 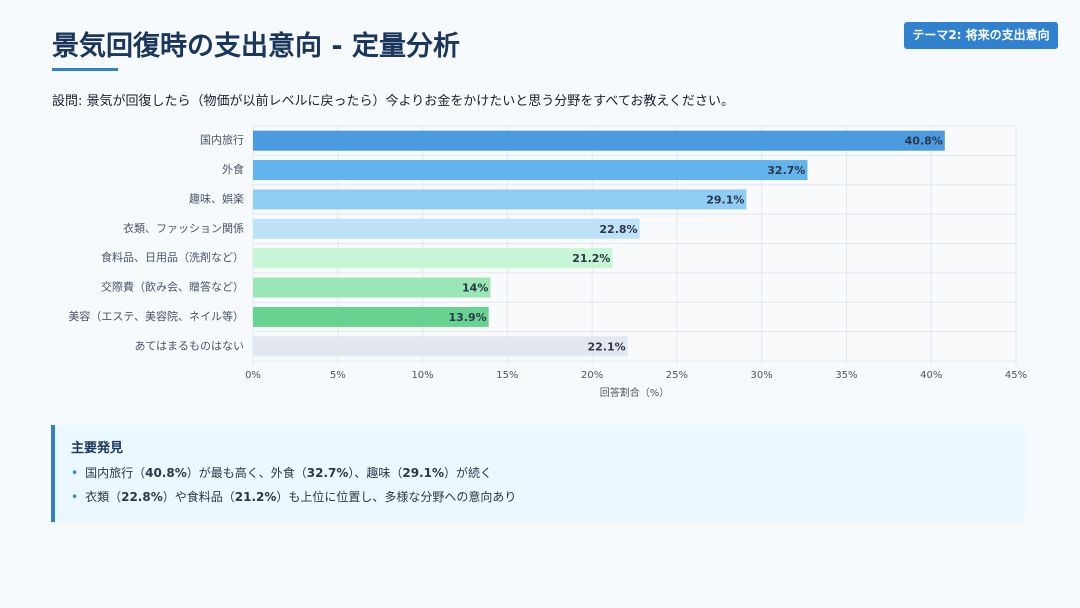 What do you see at coordinates (475, 288) in the screenshot?
I see `value-label: 14%` at bounding box center [475, 288].